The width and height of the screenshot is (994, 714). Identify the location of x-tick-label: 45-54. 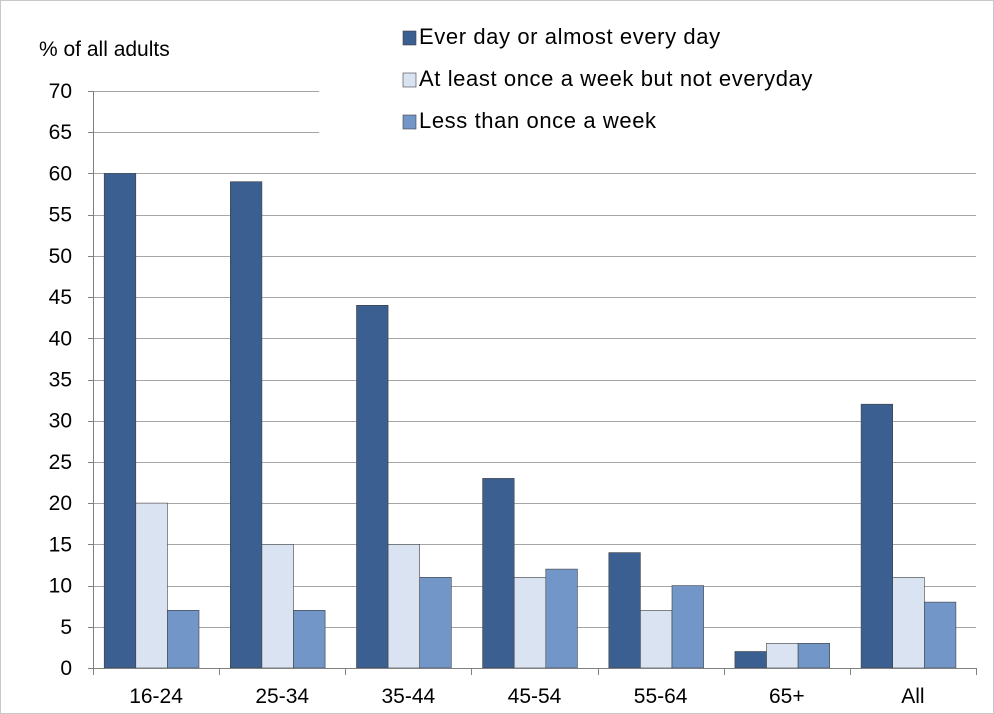
(535, 696).